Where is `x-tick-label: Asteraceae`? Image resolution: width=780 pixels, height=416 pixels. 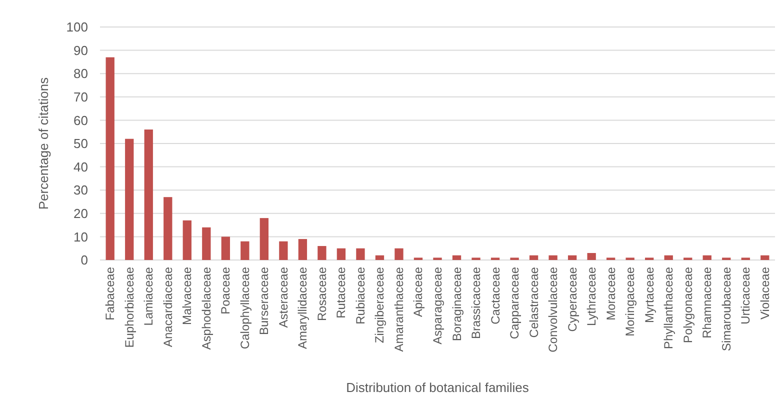 x-tick-label: Asteraceae is located at coordinates (283, 297).